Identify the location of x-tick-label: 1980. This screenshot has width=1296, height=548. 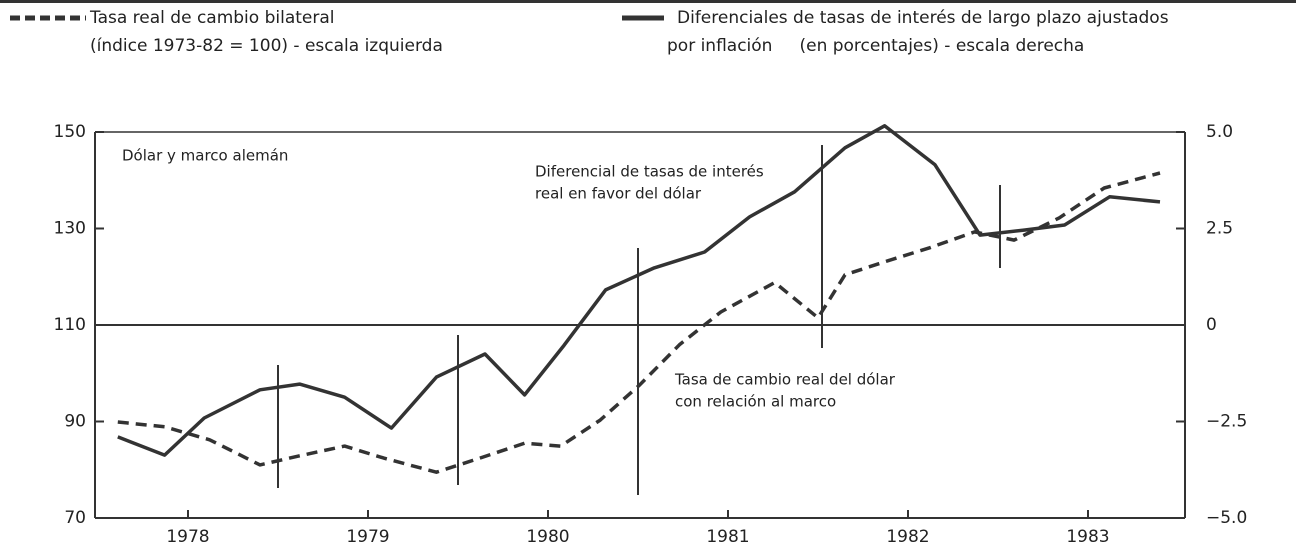
(547, 537).